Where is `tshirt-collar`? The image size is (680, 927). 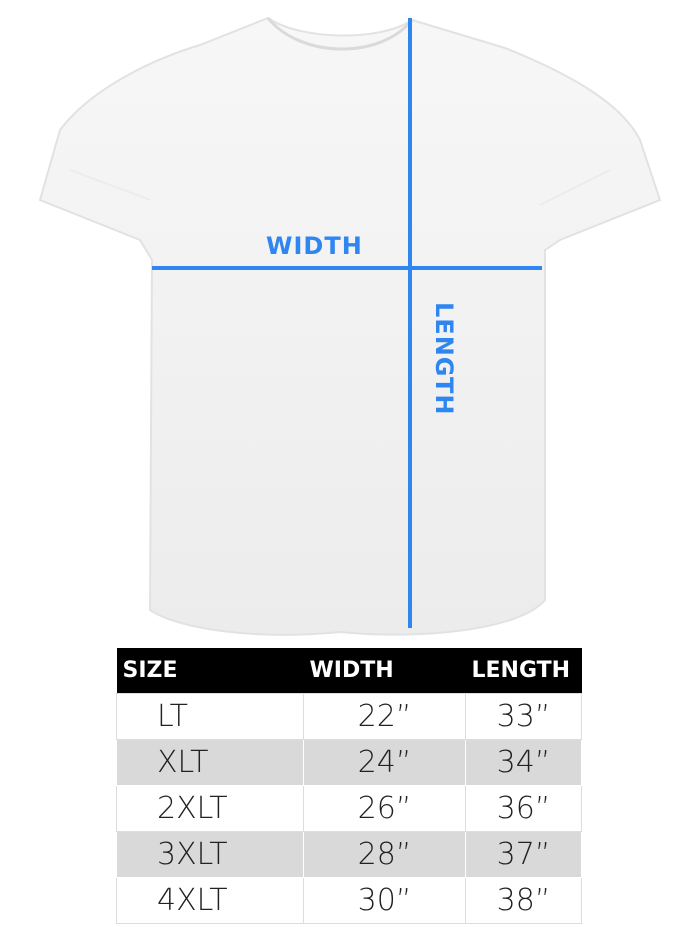
tshirt-collar is located at coordinates (340, 34).